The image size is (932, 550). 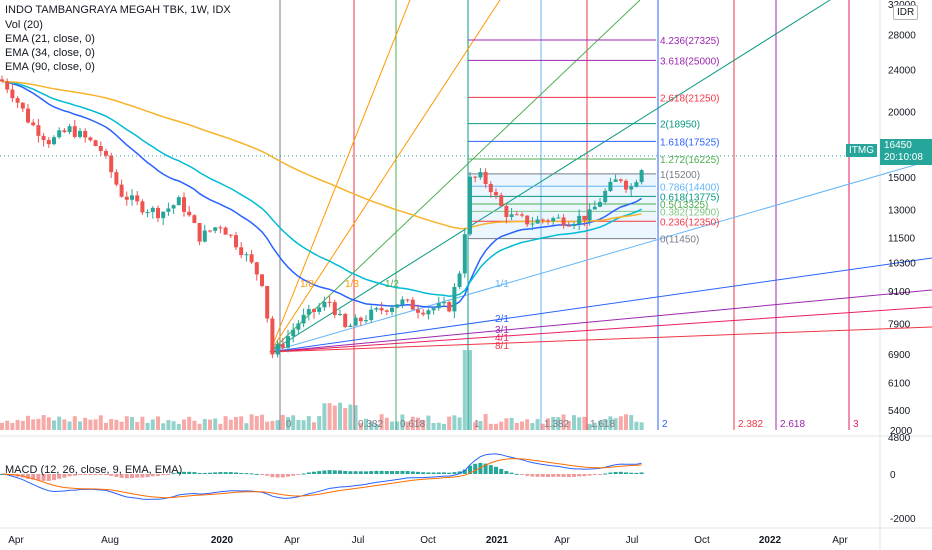 I want to click on indicator-ema-34: EMA (34, close, 0), so click(x=50, y=53).